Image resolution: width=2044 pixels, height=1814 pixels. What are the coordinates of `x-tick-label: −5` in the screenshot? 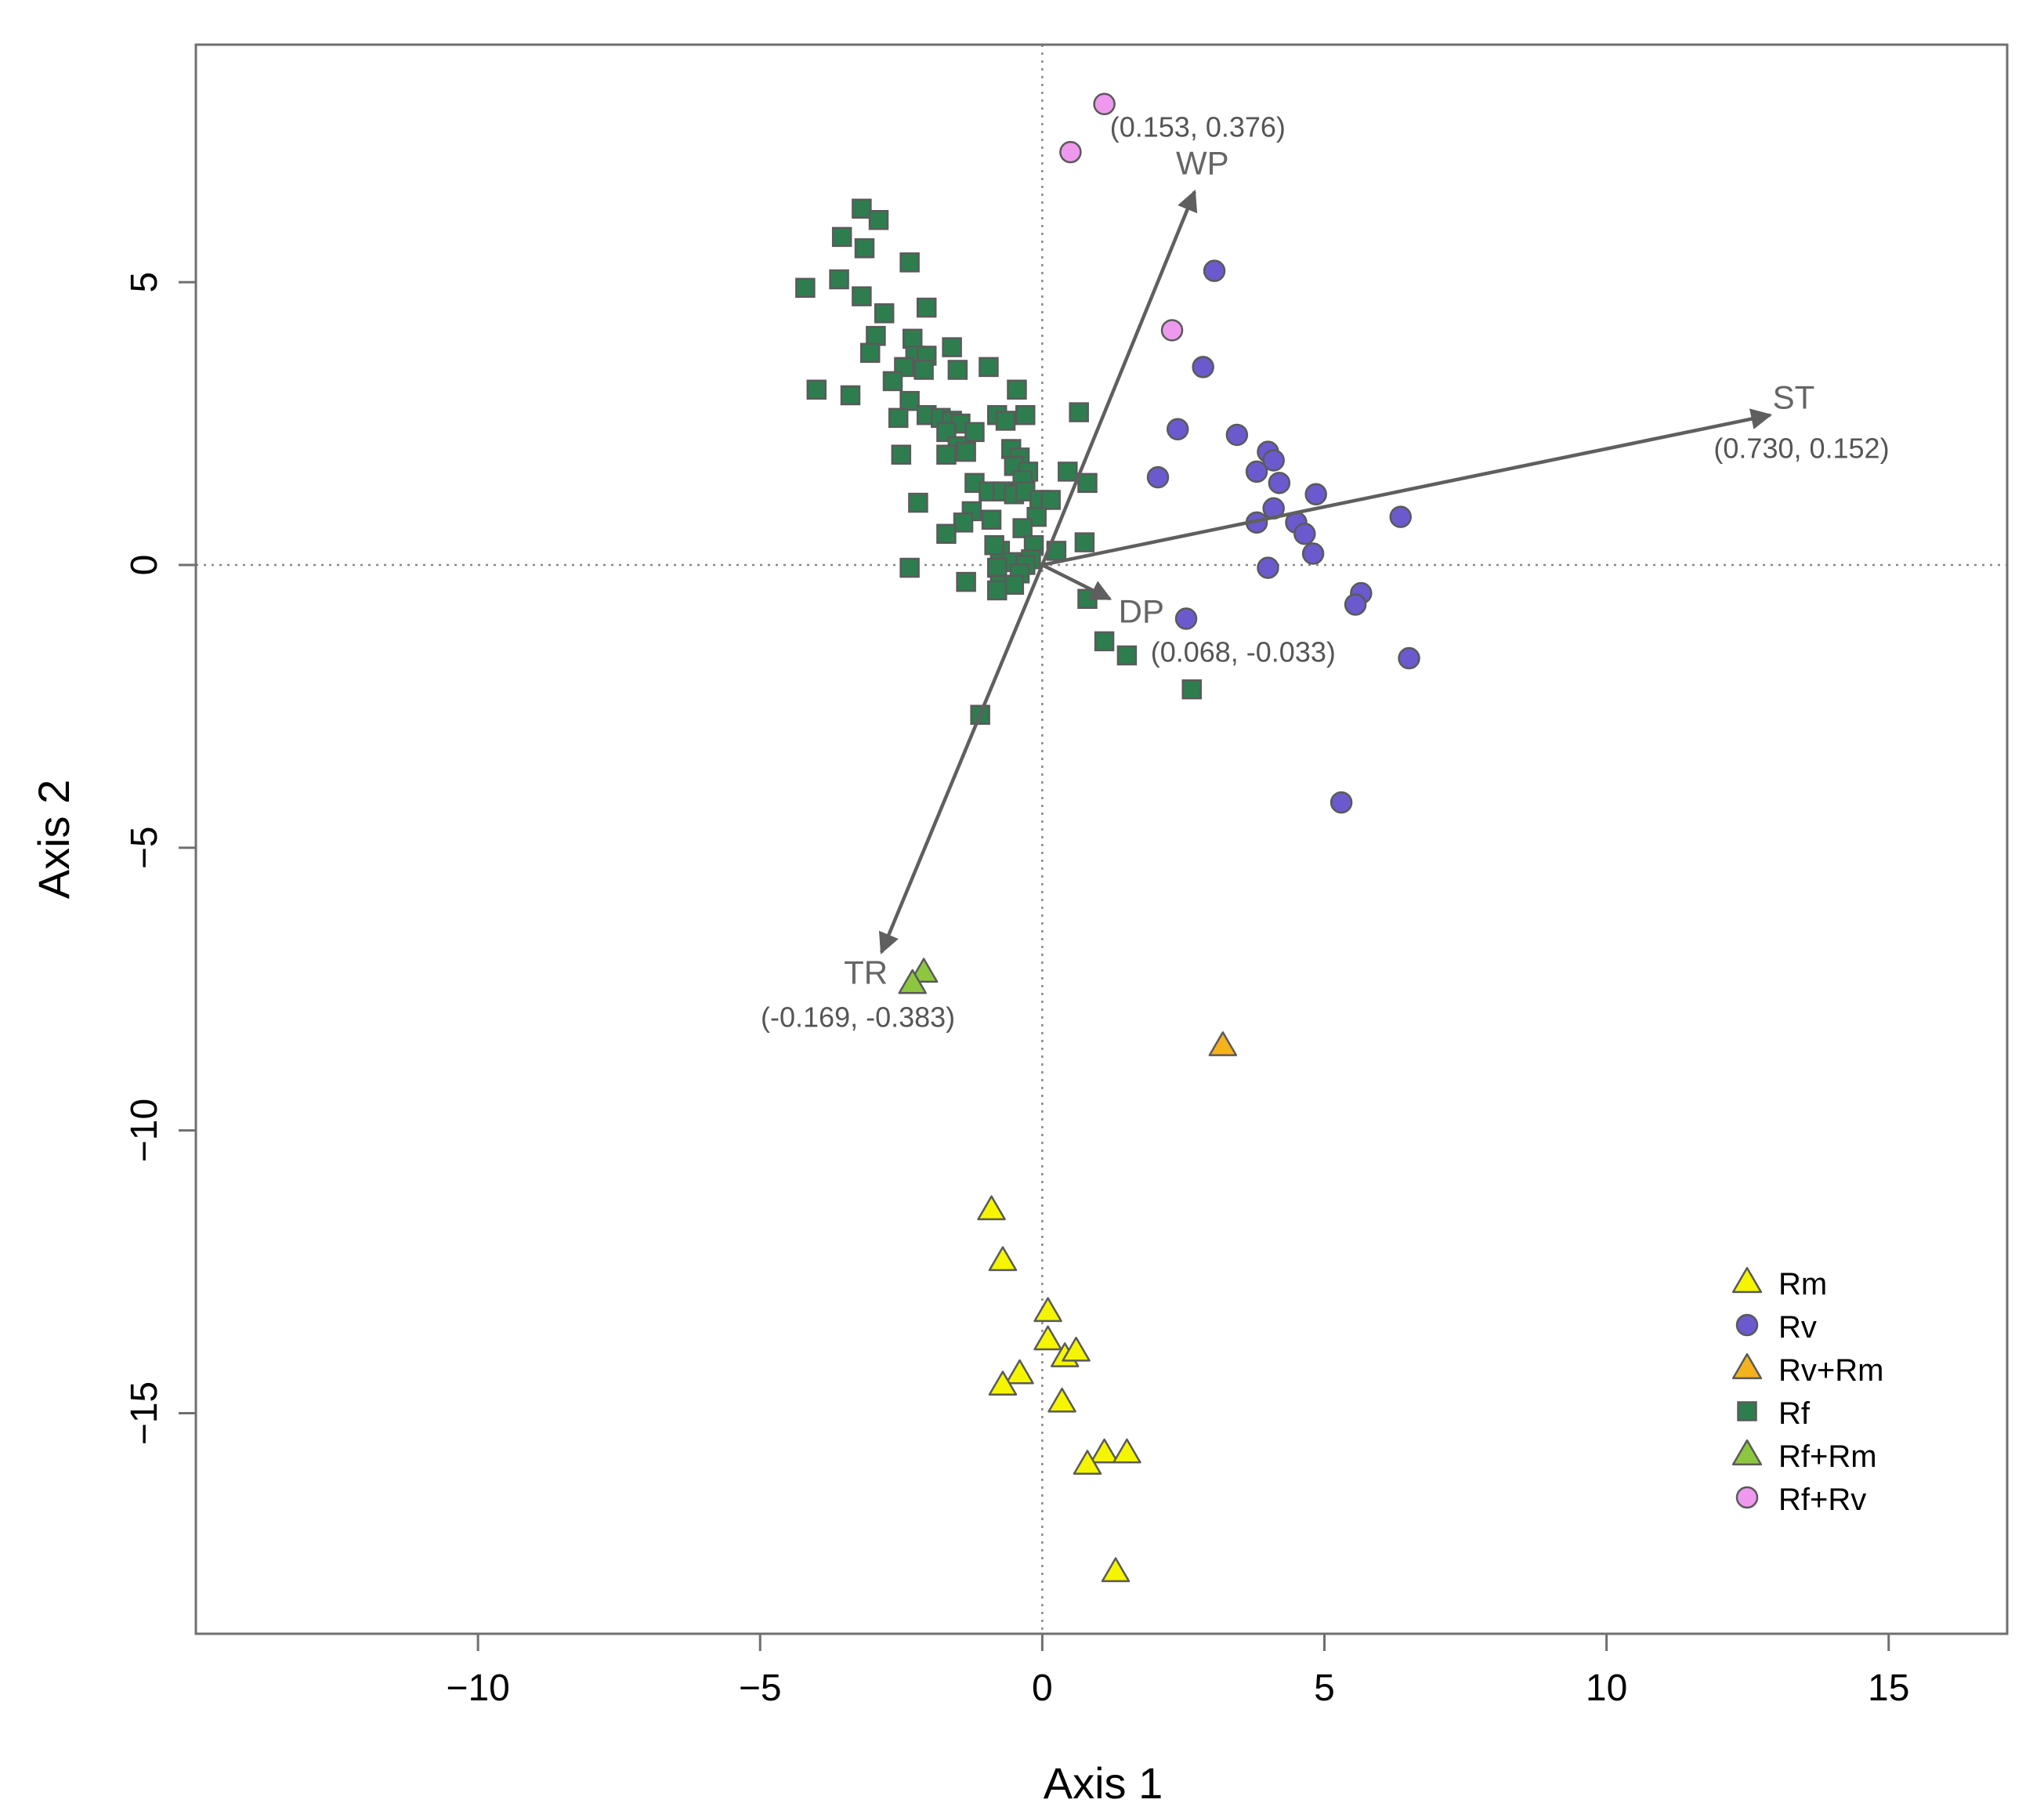 It's located at (760, 1688).